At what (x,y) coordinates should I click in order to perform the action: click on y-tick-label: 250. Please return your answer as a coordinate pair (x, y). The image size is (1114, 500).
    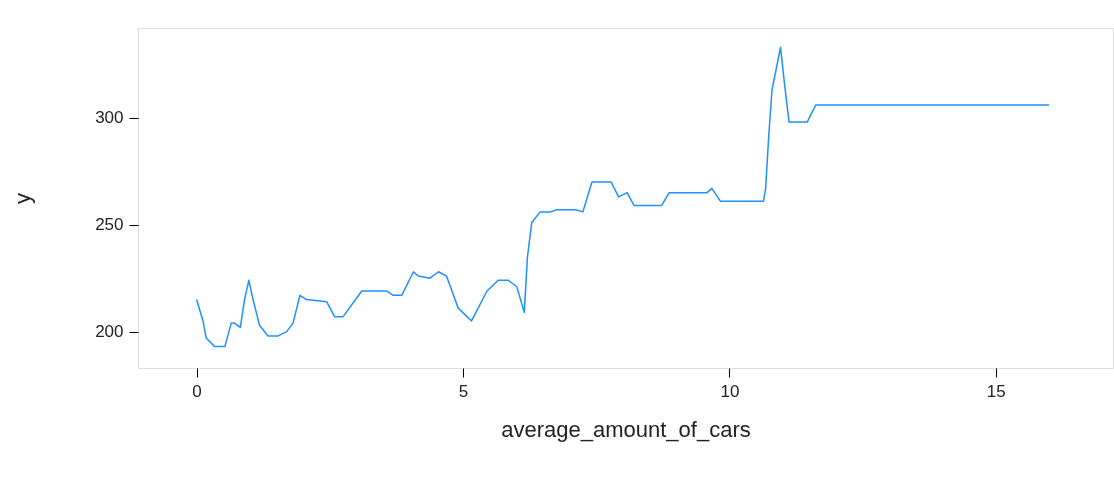
    Looking at the image, I should click on (109, 225).